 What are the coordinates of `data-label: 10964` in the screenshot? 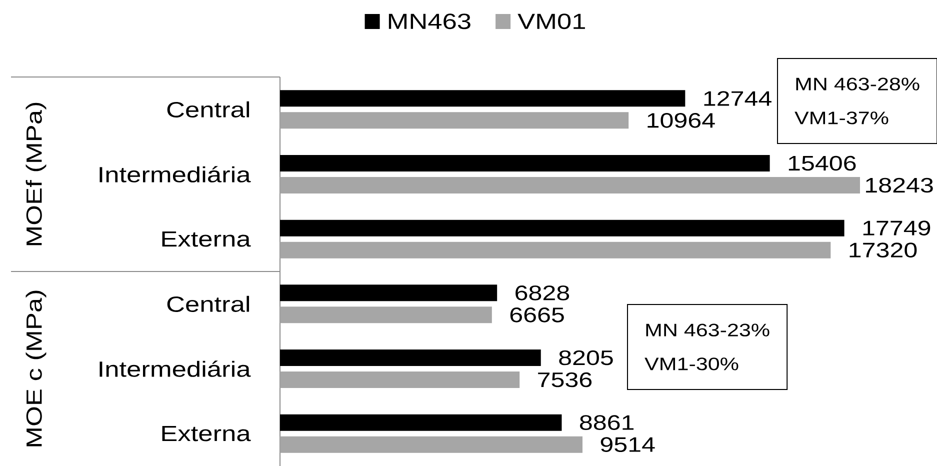 It's located at (681, 120).